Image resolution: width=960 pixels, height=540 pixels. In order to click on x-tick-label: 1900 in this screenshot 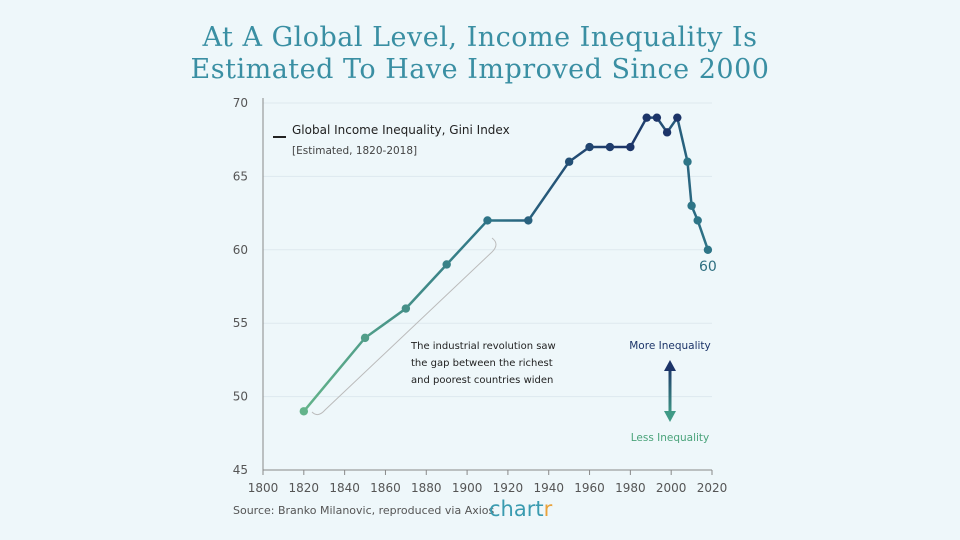, I will do `click(467, 488)`.